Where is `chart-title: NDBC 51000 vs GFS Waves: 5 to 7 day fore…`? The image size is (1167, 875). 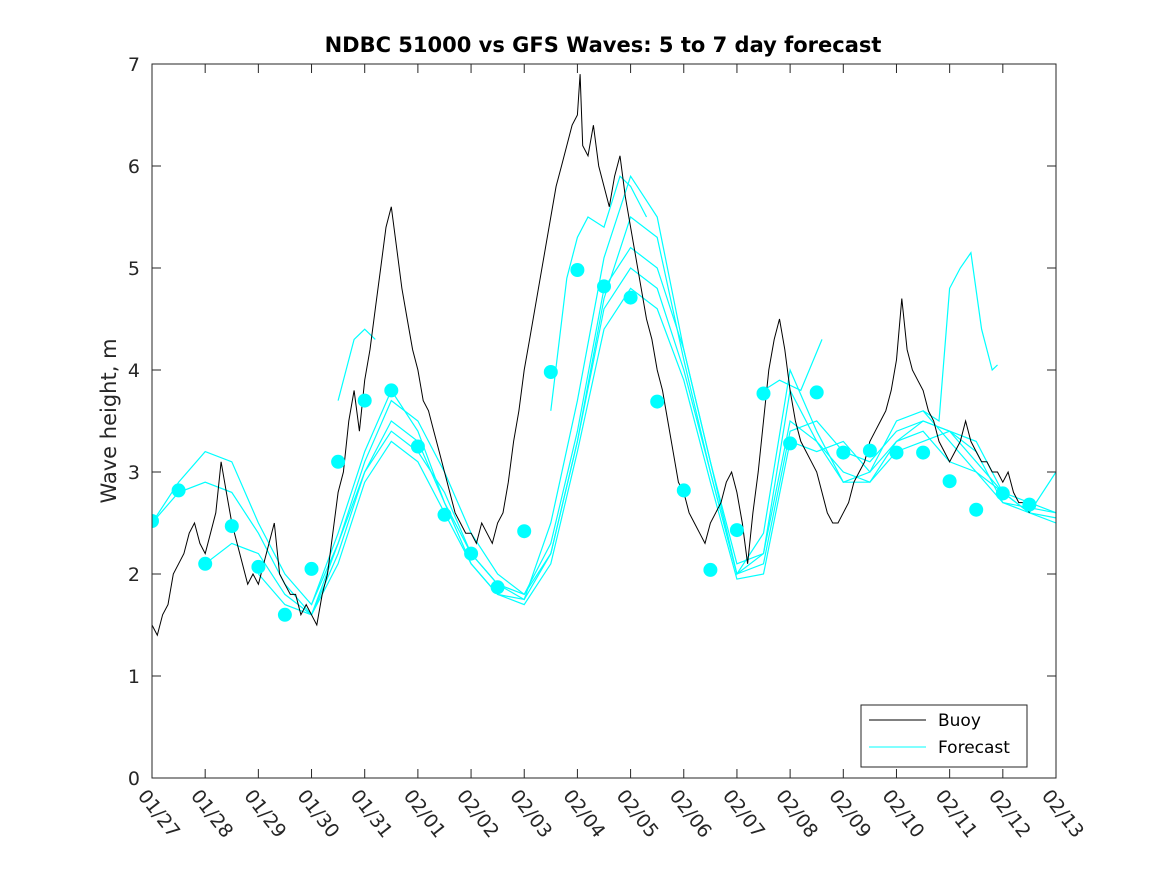 chart-title: NDBC 51000 vs GFS Waves: 5 to 7 day fore… is located at coordinates (603, 45).